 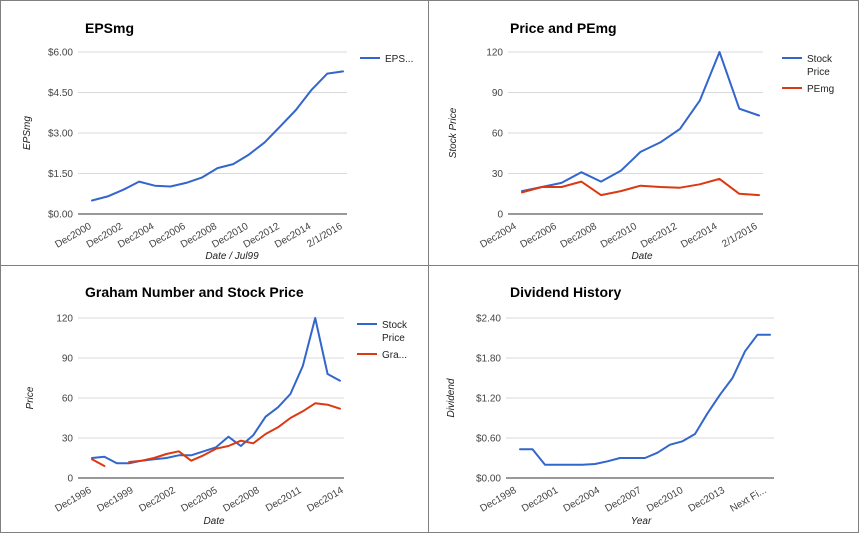 What do you see at coordinates (488, 359) in the screenshot?
I see `y-tick-label: $1.80` at bounding box center [488, 359].